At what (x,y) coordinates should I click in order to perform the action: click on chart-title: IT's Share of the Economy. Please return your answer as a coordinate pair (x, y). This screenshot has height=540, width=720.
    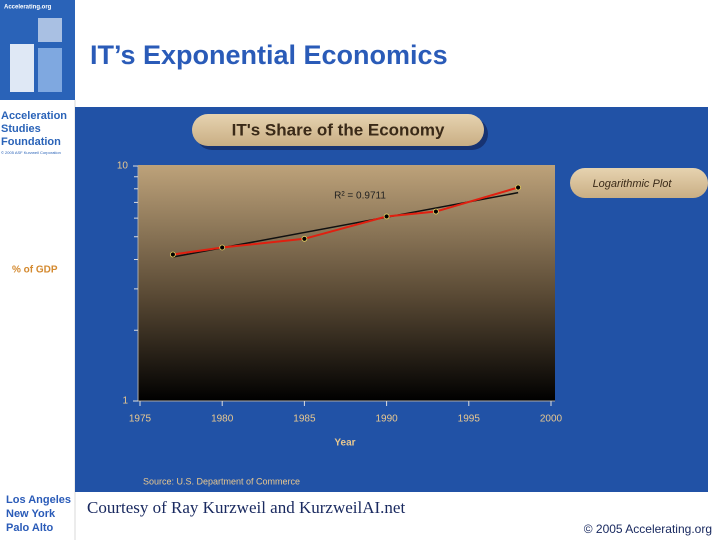
    Looking at the image, I should click on (338, 129).